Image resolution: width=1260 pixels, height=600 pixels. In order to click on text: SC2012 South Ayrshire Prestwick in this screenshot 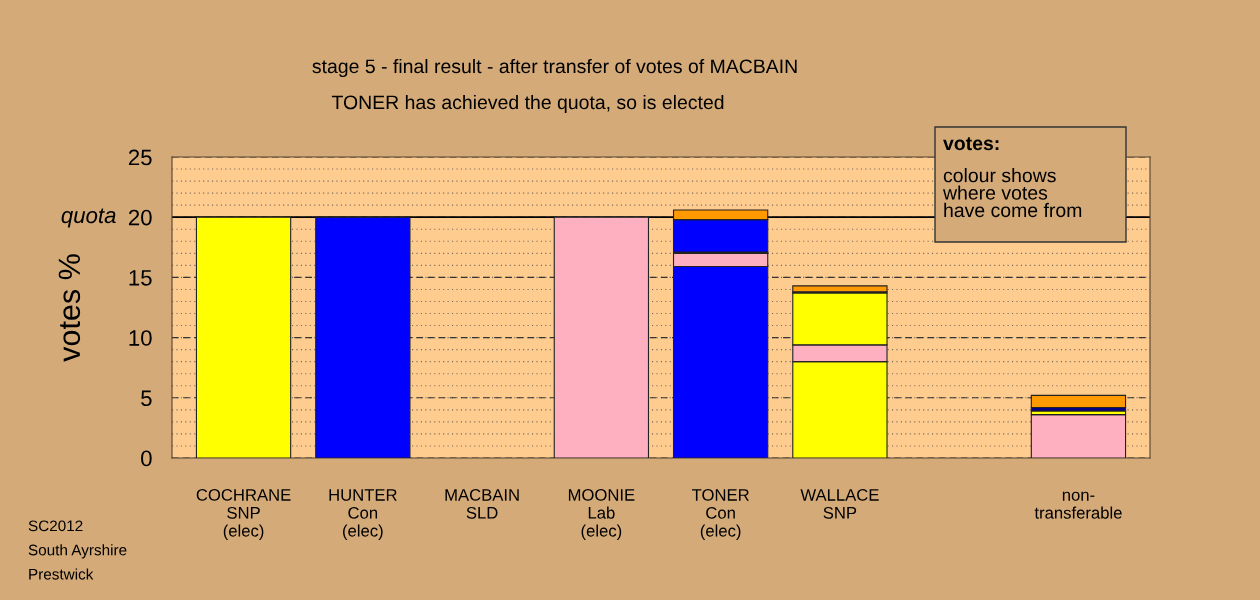, I will do `click(77, 550)`.